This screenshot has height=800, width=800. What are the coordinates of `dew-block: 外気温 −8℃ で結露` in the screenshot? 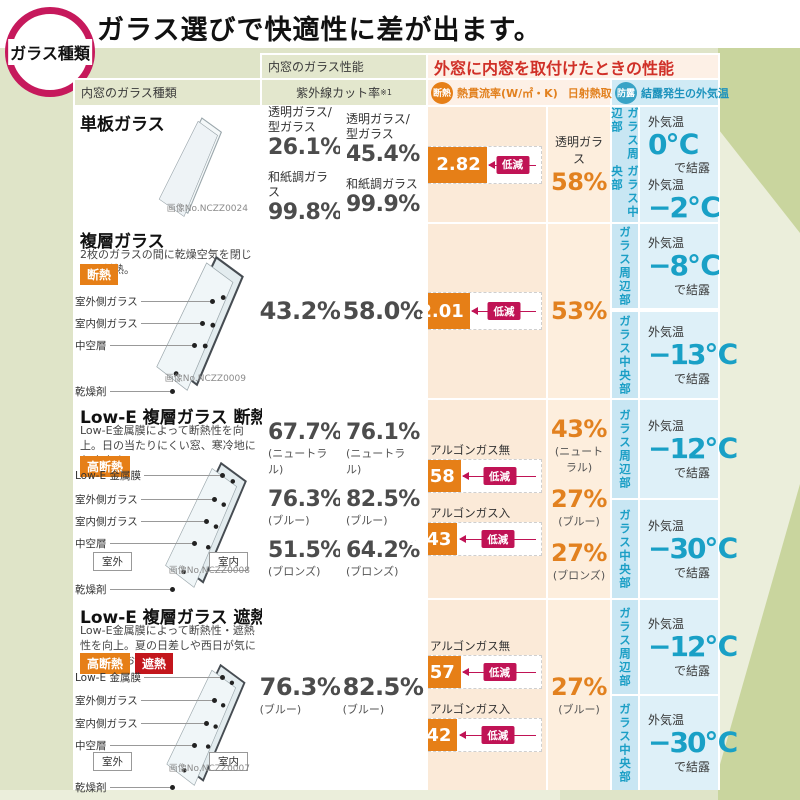 It's located at (684, 265).